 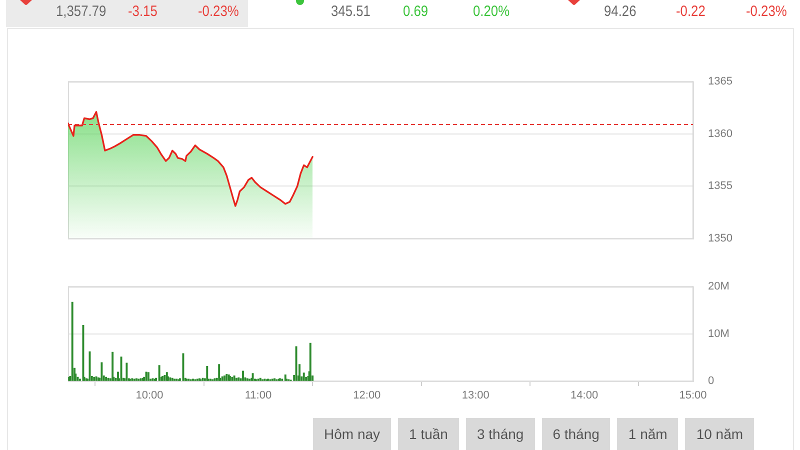 I want to click on y-tick-label: 10M, so click(x=719, y=334).